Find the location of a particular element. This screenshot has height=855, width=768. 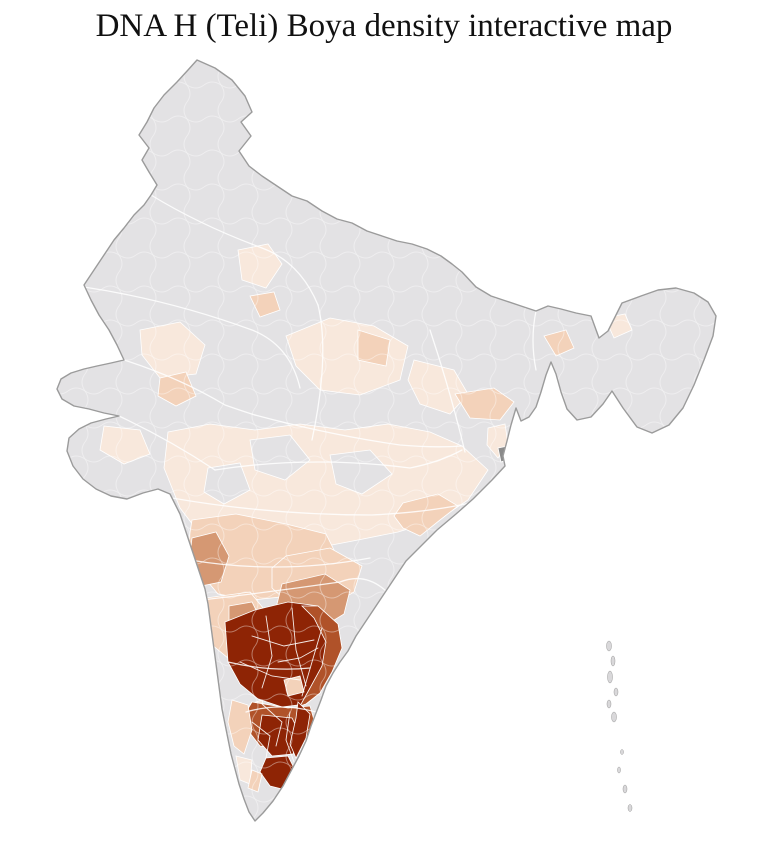

south-district-lines is located at coordinates (281, 685).